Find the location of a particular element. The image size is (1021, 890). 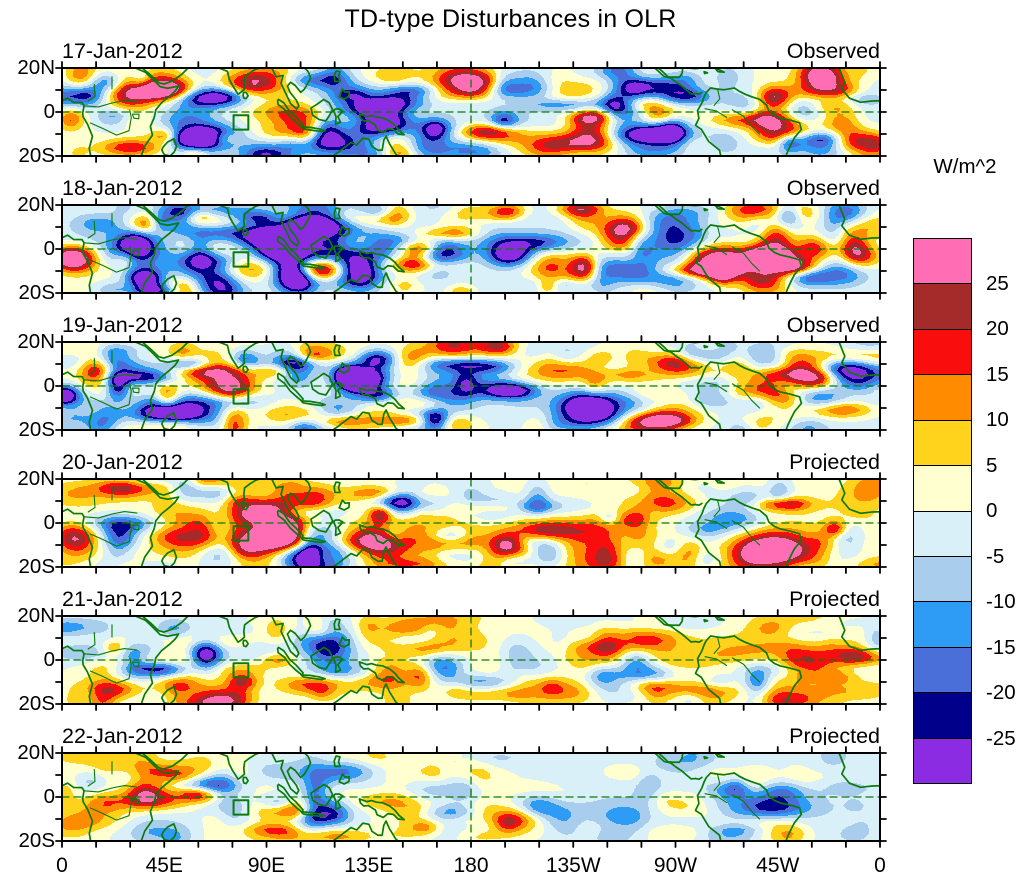

panel-date-label: 22-Jan-2012 is located at coordinates (122, 736).